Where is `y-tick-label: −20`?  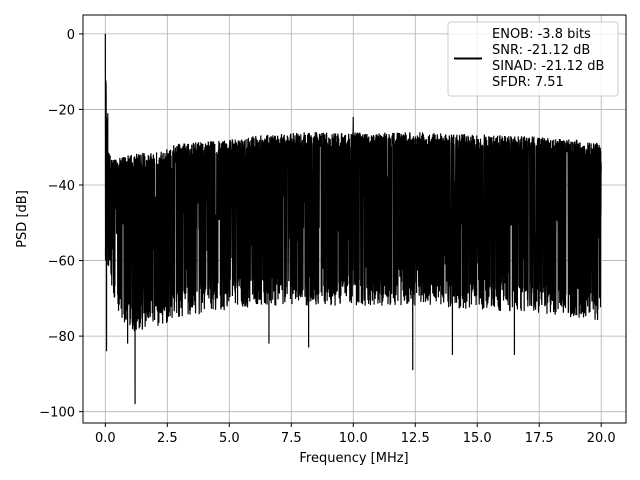 y-tick-label: −20 is located at coordinates (61, 110).